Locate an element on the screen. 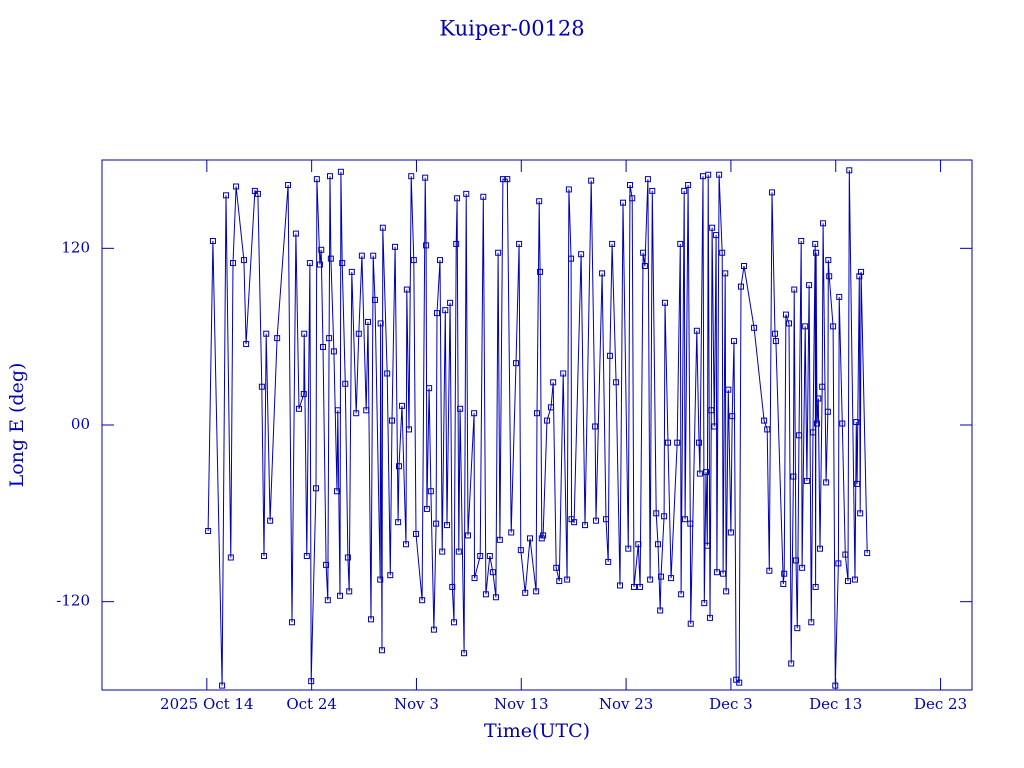 Image resolution: width=1024 pixels, height=768 pixels. x-axis-label: Time(UTC) is located at coordinates (537, 731).